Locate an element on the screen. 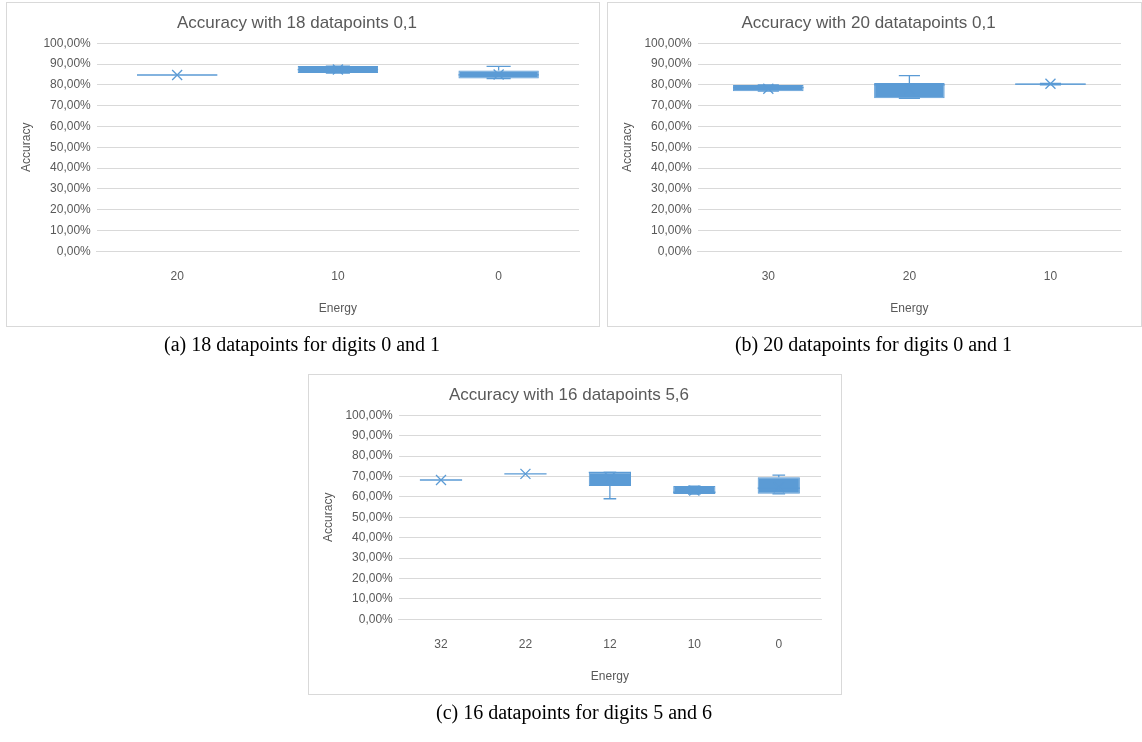 This screenshot has width=1142, height=742. text: (c) 16 datapoints for digits 5 and 6 is located at coordinates (574, 712).